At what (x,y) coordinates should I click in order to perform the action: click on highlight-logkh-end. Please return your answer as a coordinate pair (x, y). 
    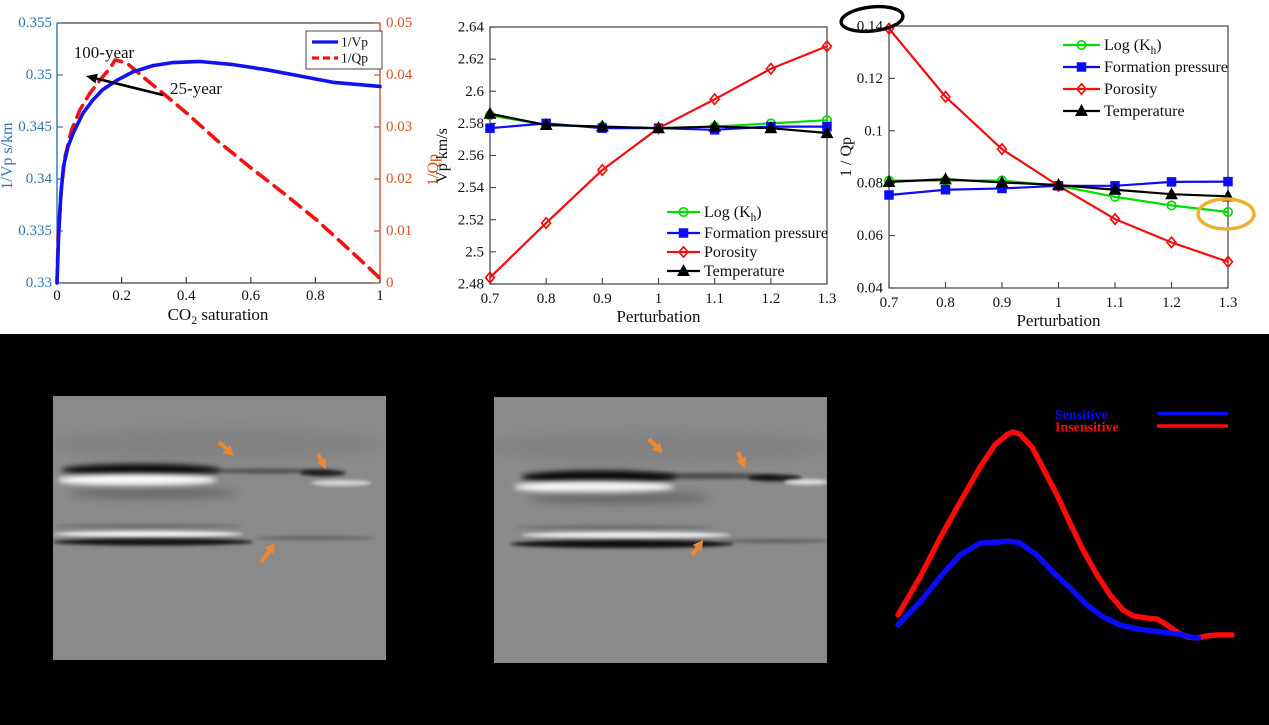
    Looking at the image, I should click on (1226, 214).